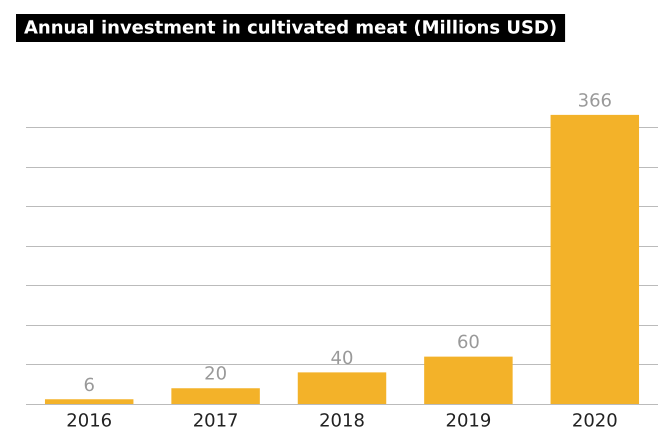 The height and width of the screenshot is (444, 668). Describe the element at coordinates (595, 421) in the screenshot. I see `x-tick-label: 2020` at that location.